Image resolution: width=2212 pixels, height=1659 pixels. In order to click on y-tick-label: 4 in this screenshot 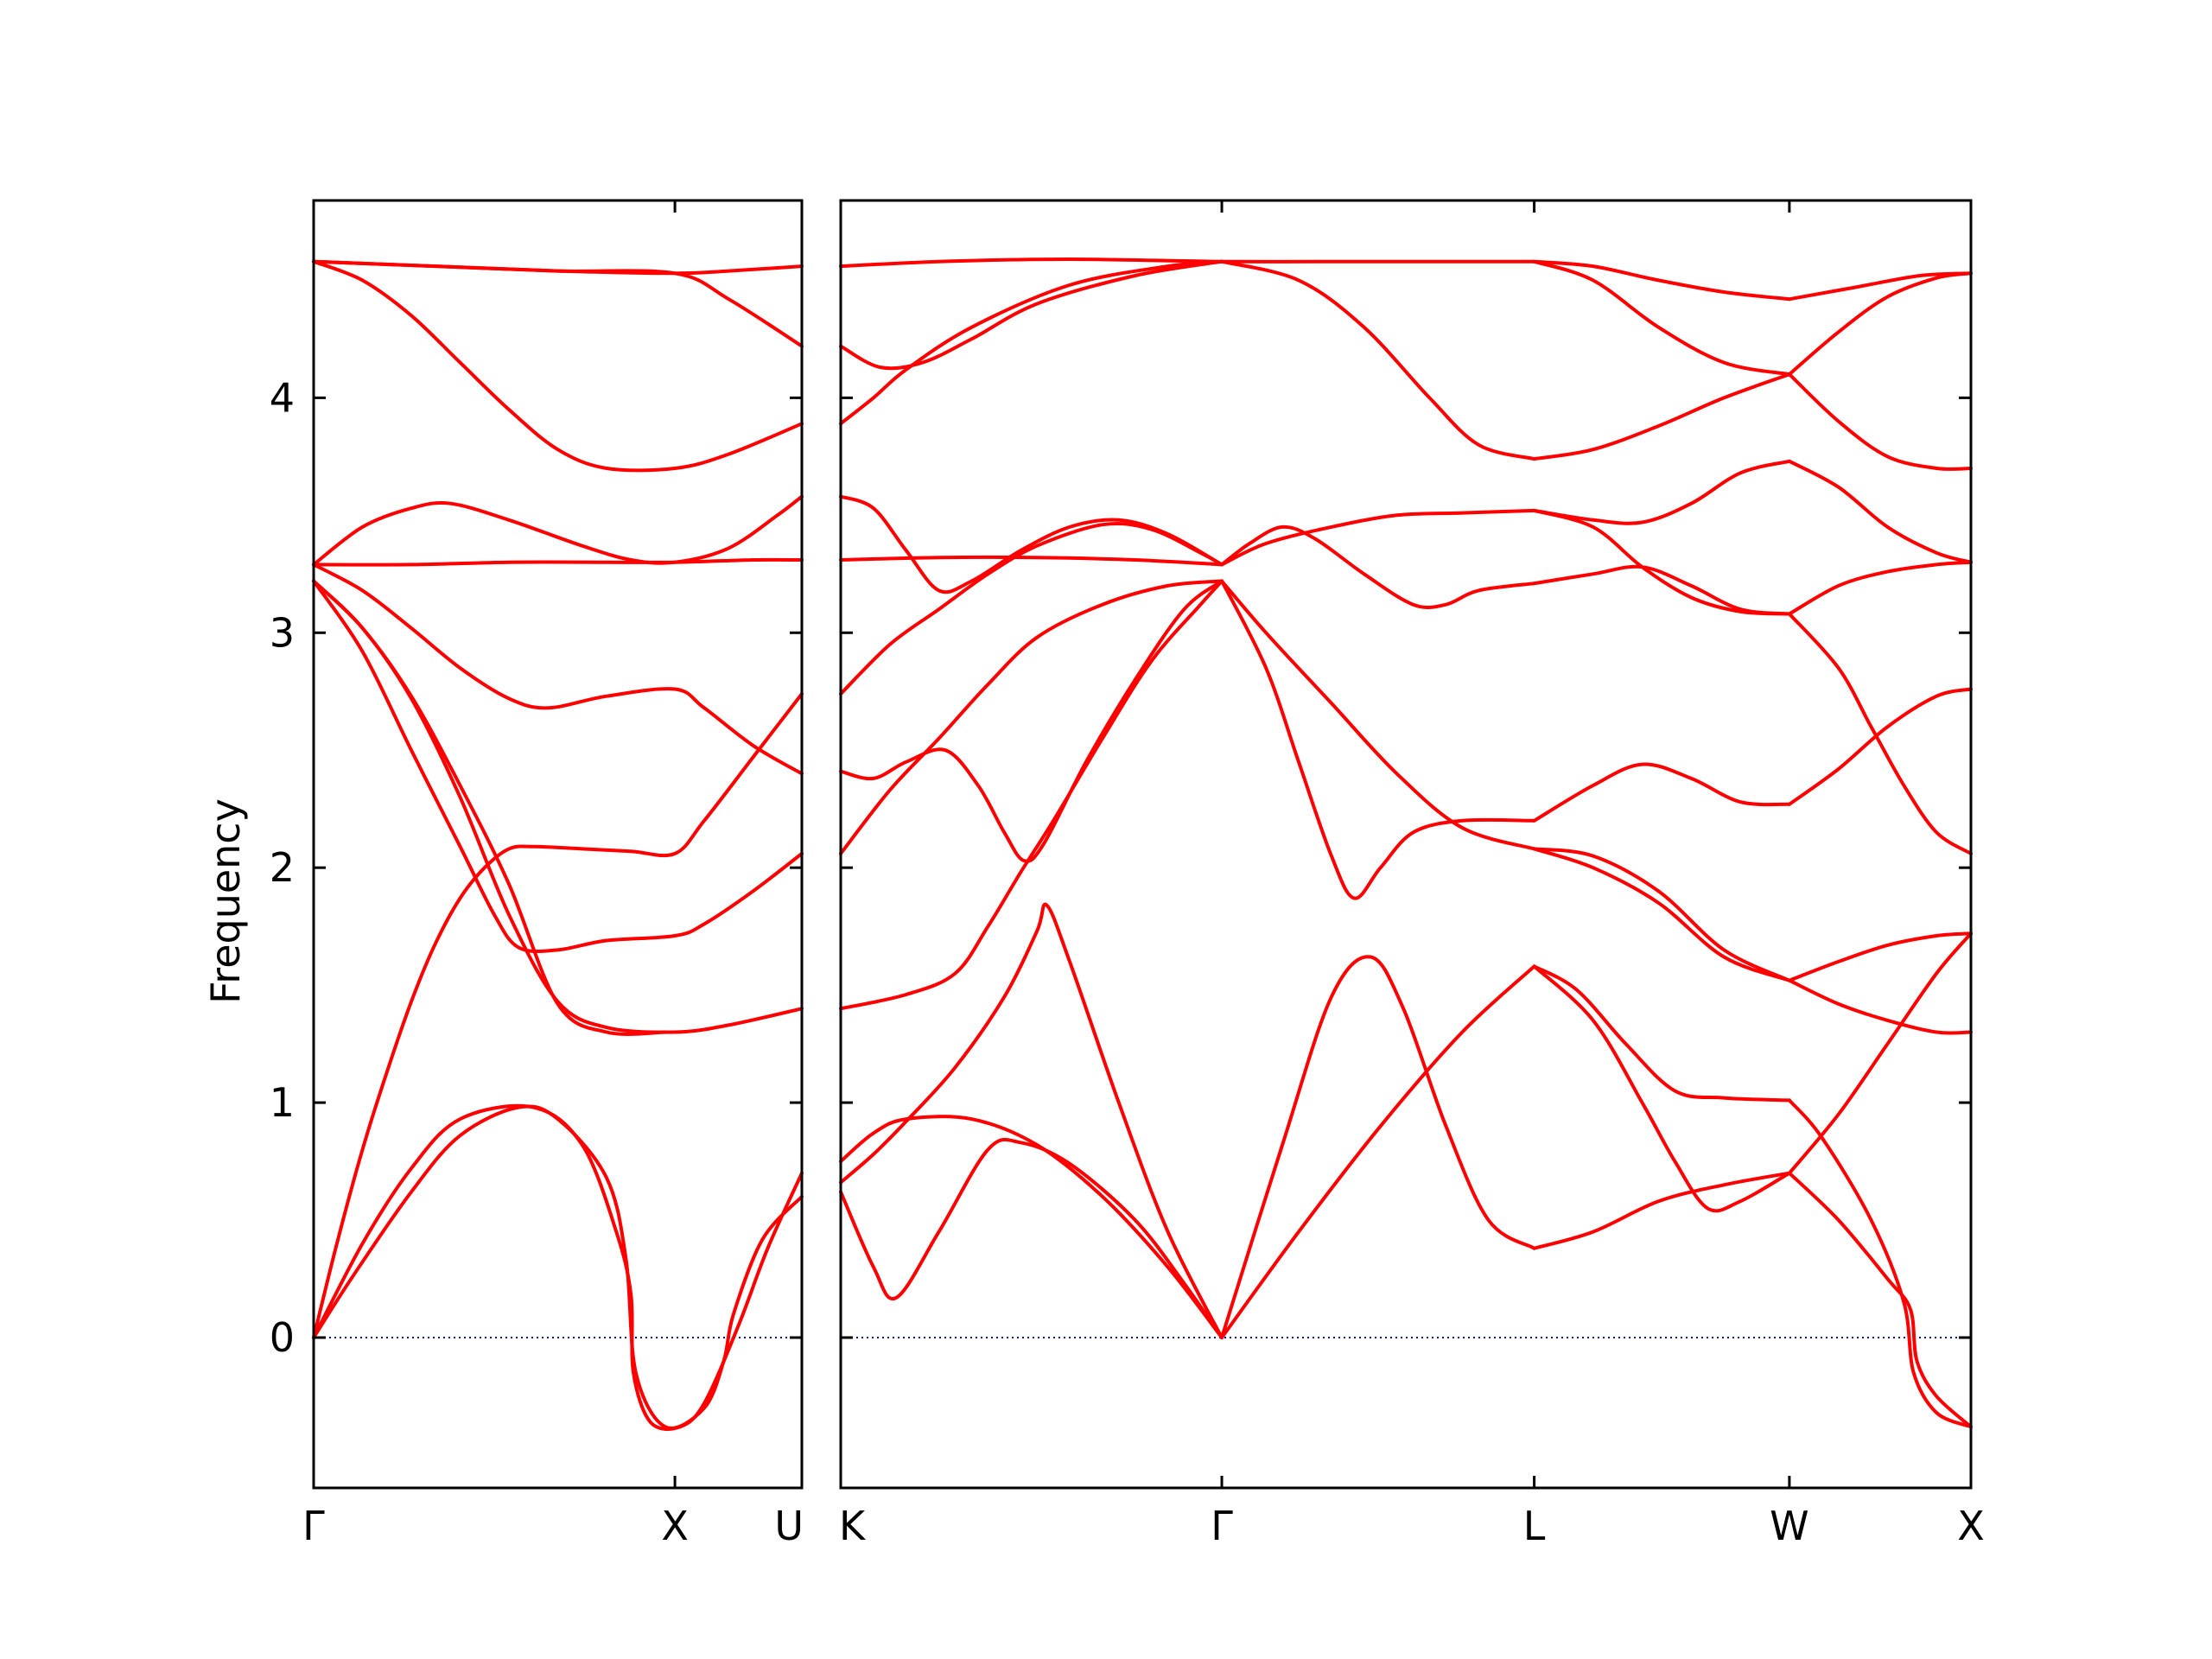, I will do `click(282, 397)`.